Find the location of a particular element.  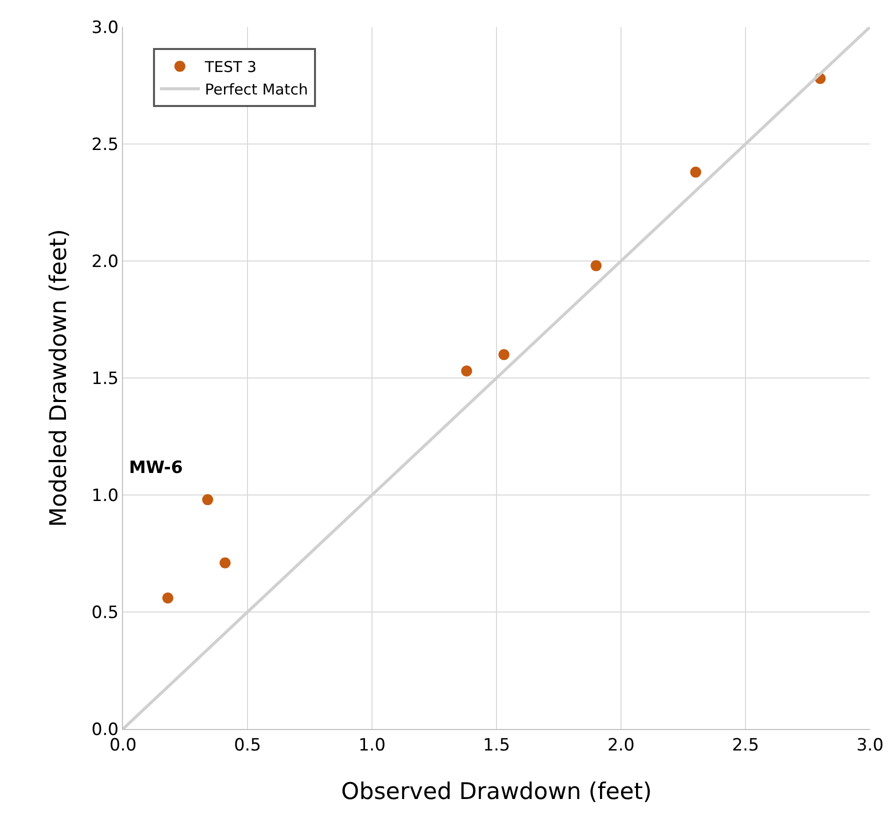

y-tick-label: 0.5 is located at coordinates (105, 612).